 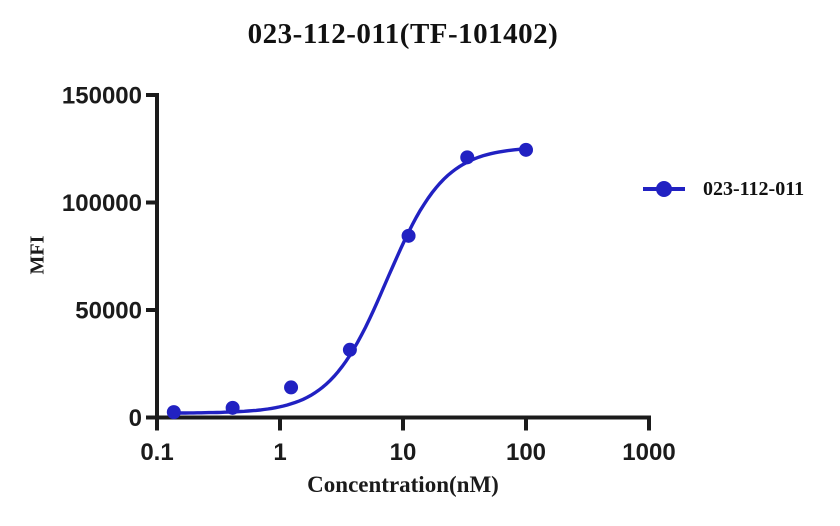 I want to click on legend-marker-icon, so click(x=664, y=189).